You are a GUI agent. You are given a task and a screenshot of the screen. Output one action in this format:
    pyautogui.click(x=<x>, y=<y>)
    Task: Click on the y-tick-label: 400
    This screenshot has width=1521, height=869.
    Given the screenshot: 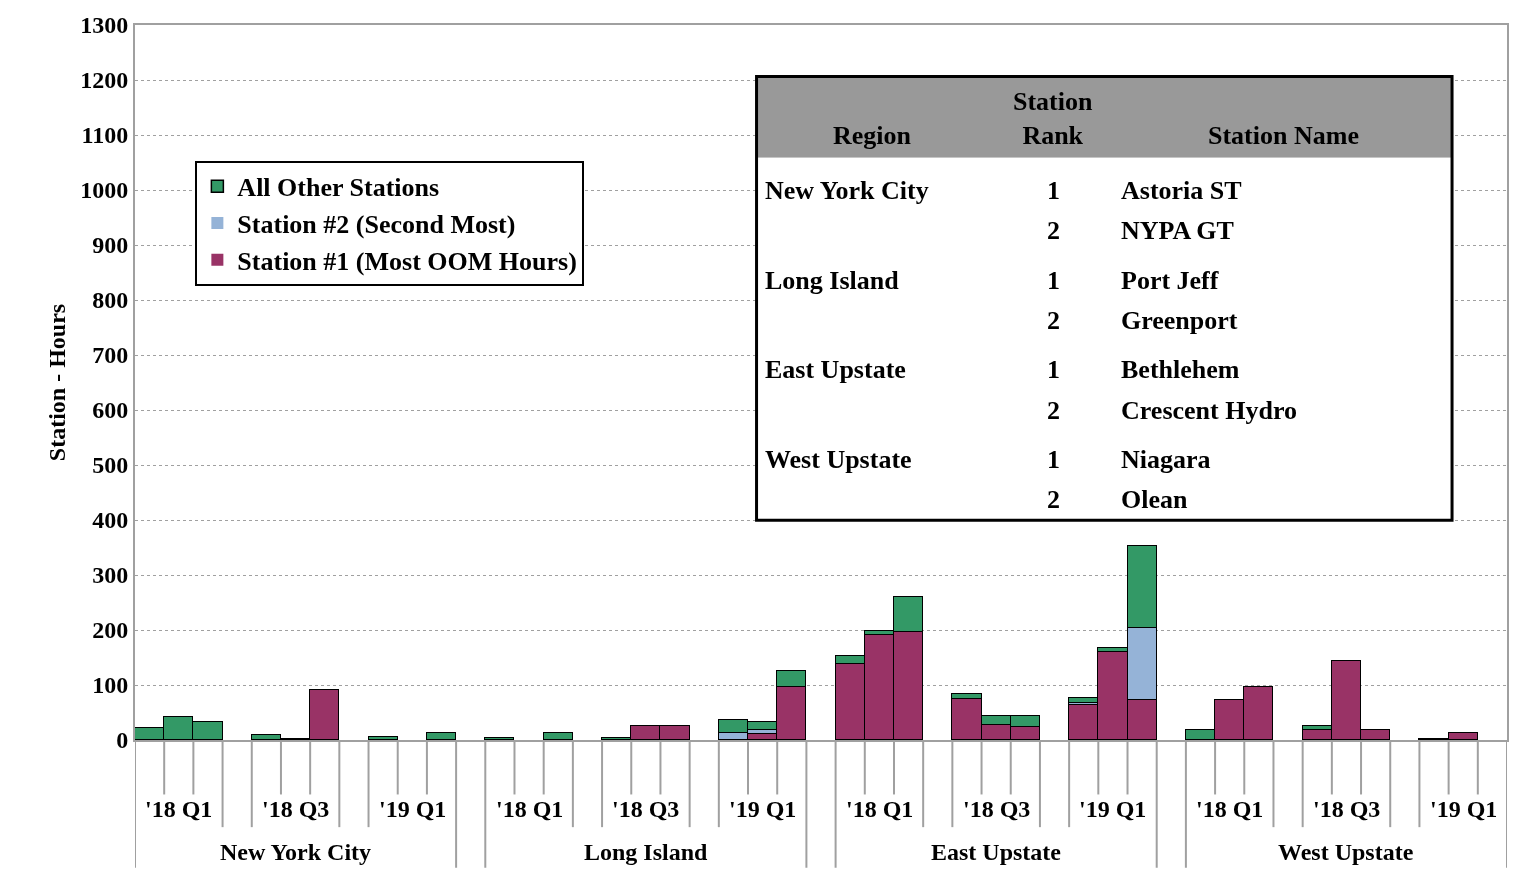 What is the action you would take?
    pyautogui.click(x=110, y=520)
    